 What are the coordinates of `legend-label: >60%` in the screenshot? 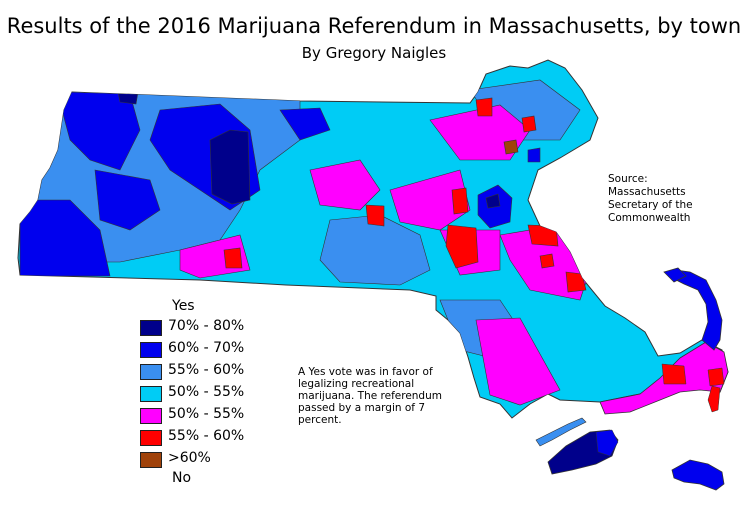 It's located at (189, 458).